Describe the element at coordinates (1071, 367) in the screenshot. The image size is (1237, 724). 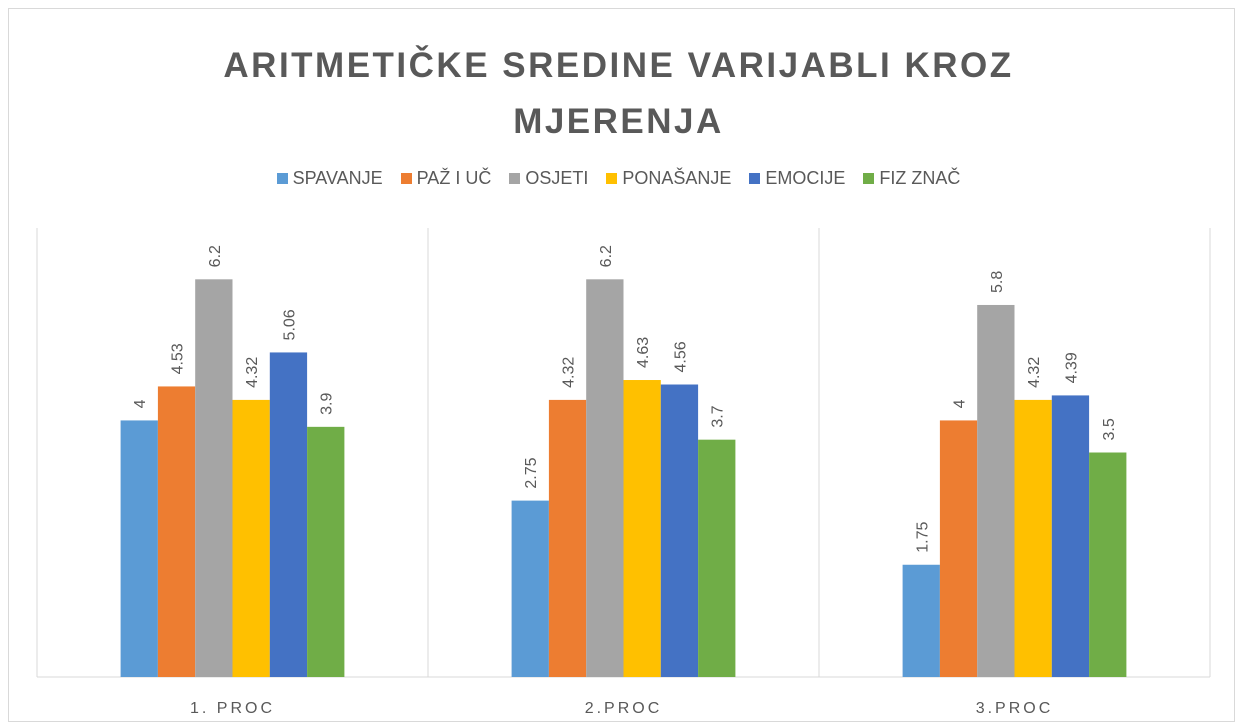
I see `data-label: 4.39` at that location.